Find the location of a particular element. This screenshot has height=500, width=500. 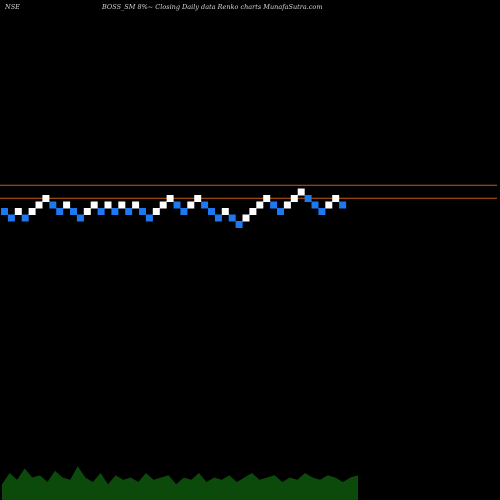

exchange-label: NSE is located at coordinates (12, 7).